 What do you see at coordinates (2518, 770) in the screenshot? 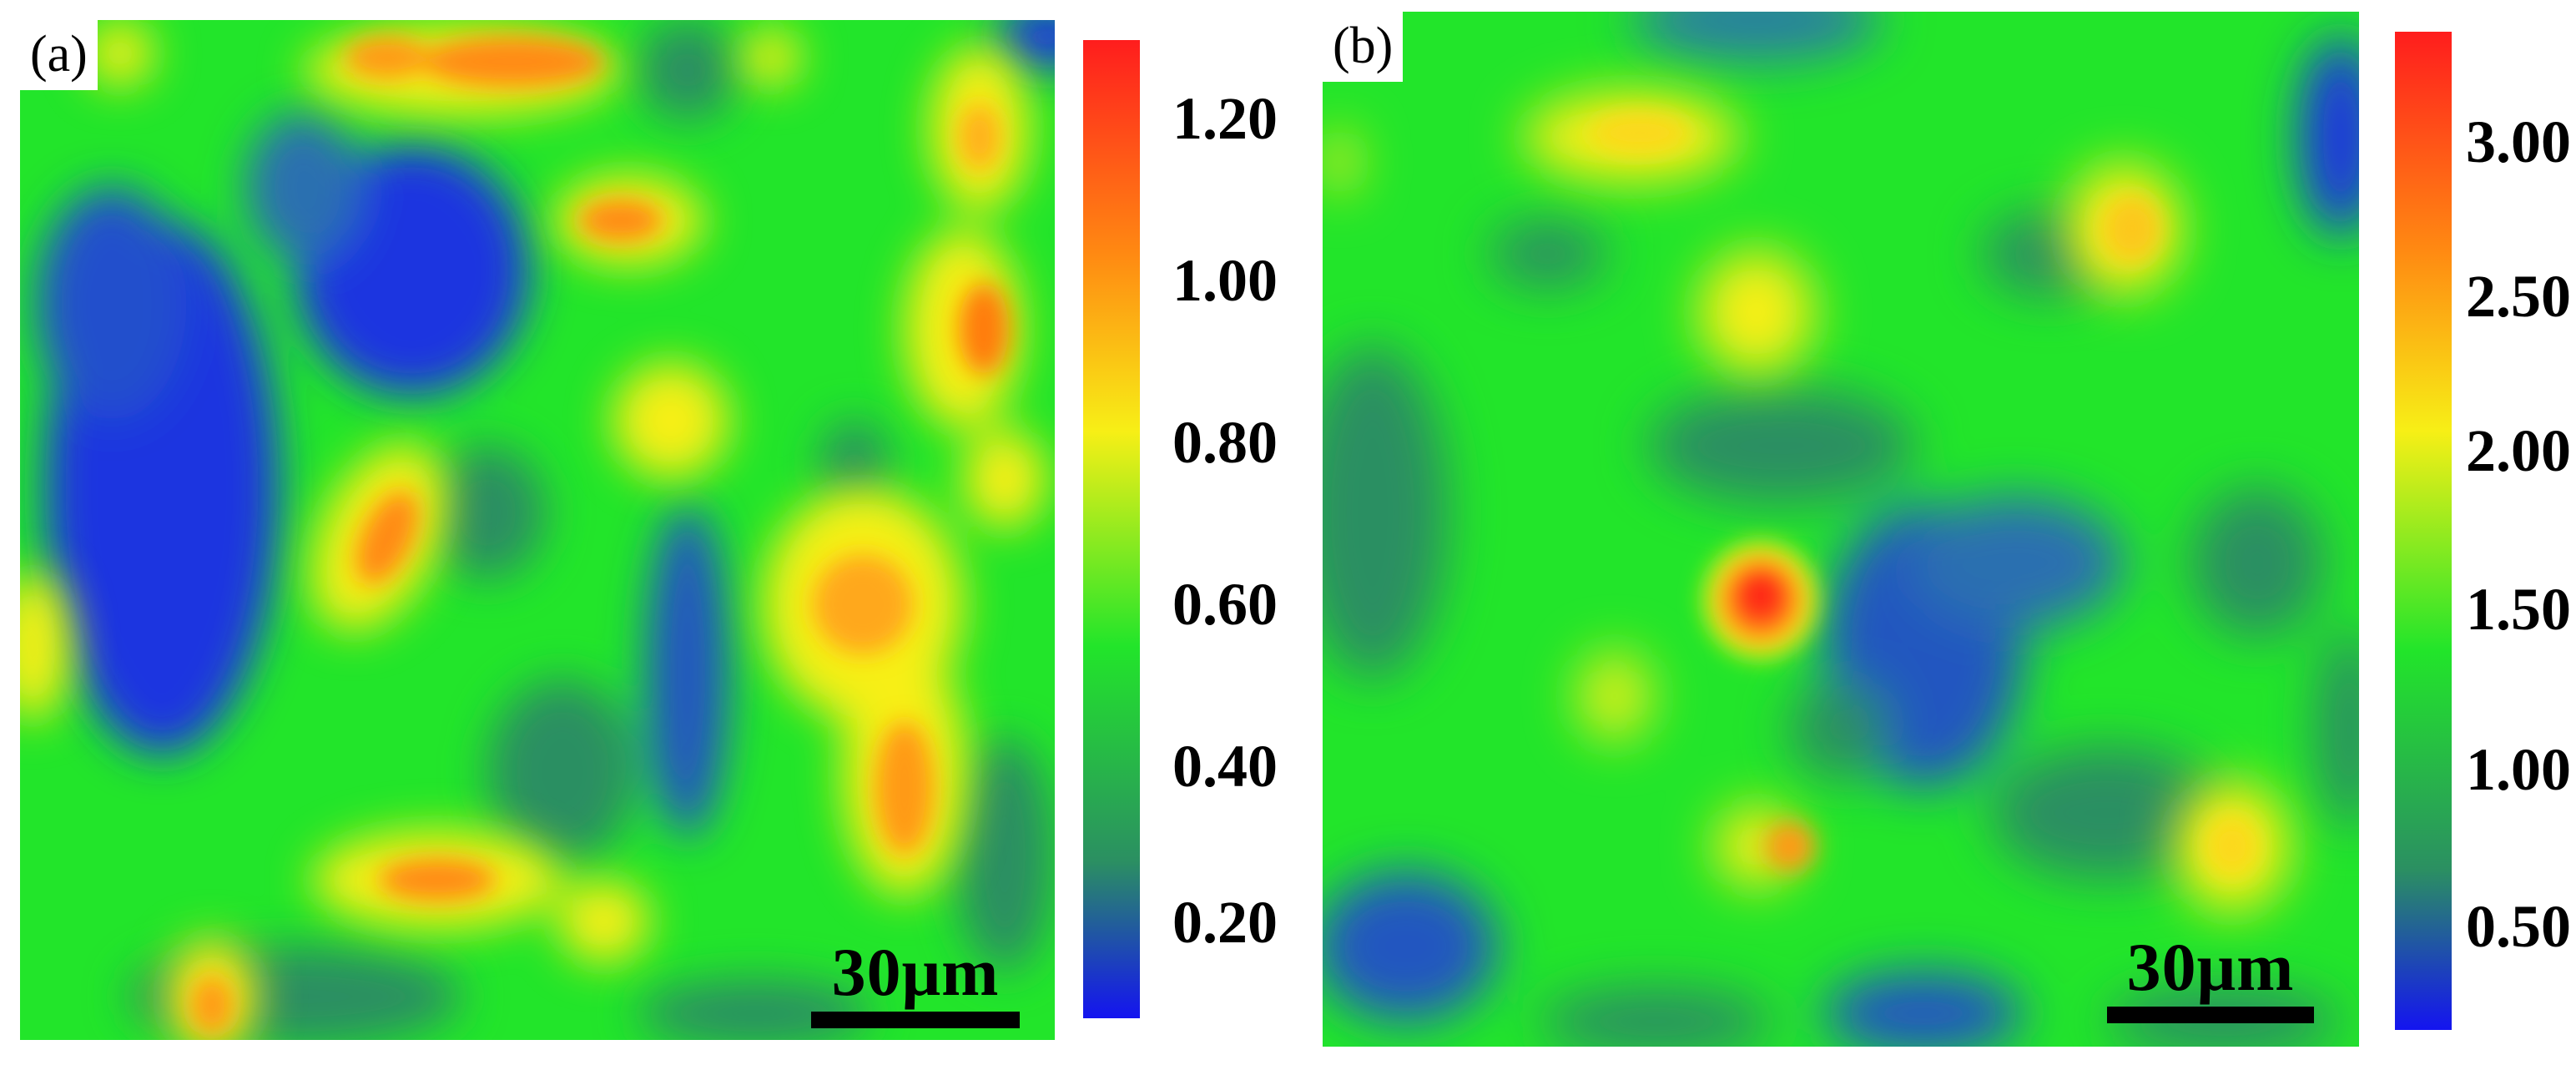
I see `colorbar-tick-b-4: 1.00` at bounding box center [2518, 770].